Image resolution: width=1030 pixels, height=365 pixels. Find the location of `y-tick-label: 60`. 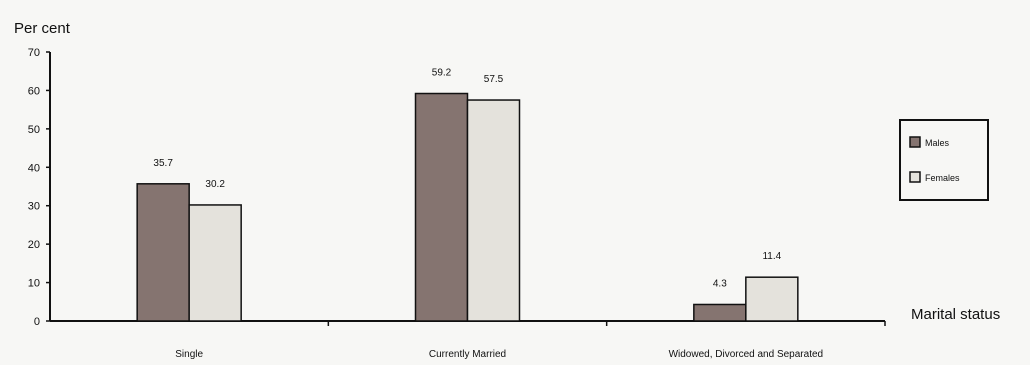

y-tick-label: 60 is located at coordinates (34, 91).